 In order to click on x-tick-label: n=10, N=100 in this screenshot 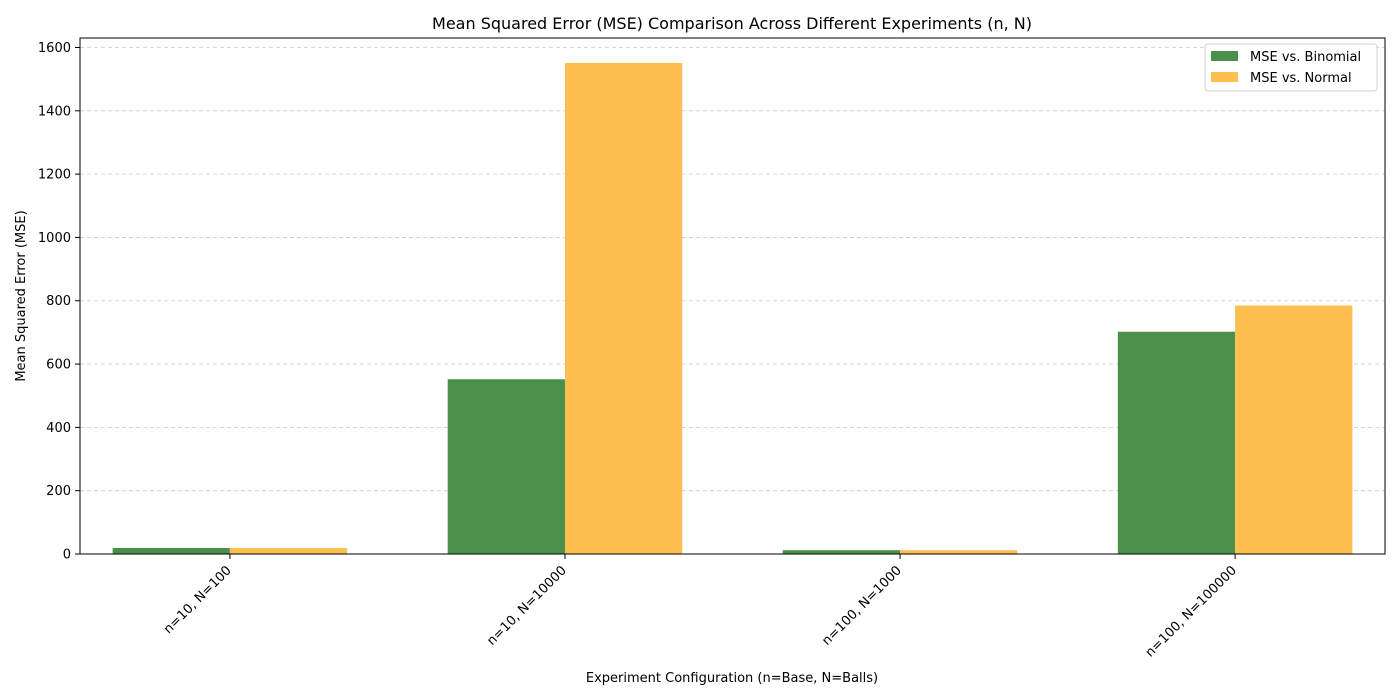, I will do `click(198, 600)`.